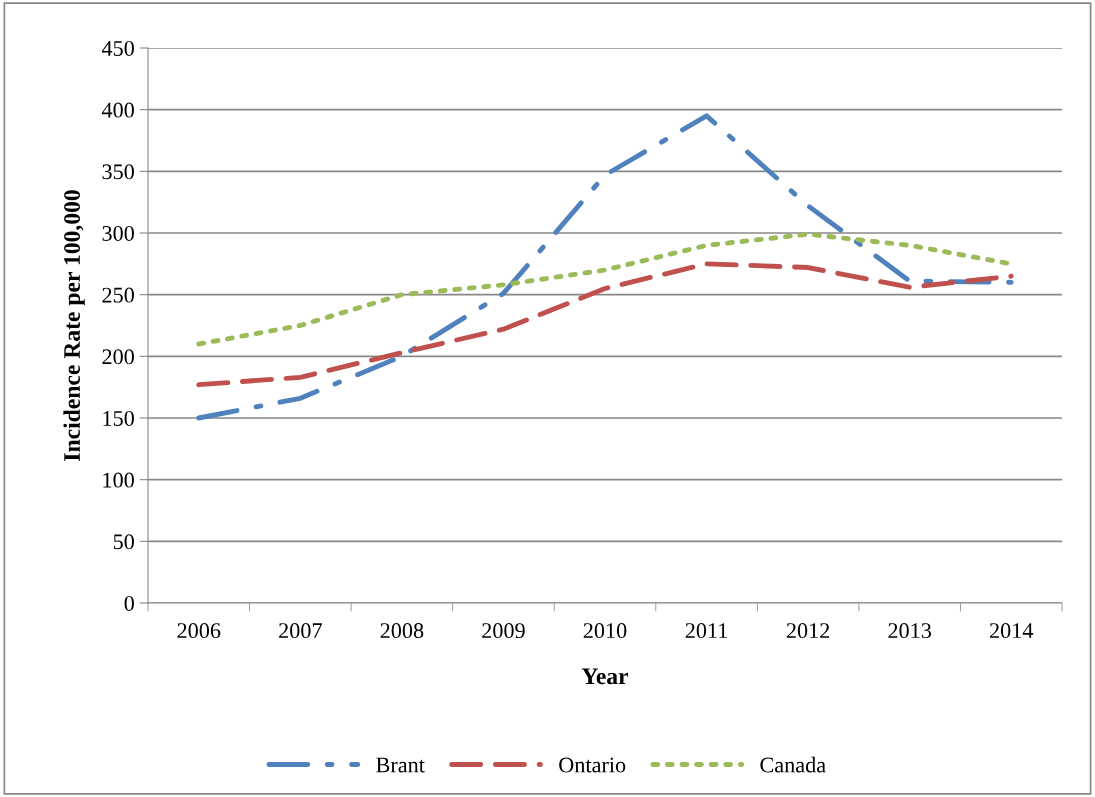  Describe the element at coordinates (400, 765) in the screenshot. I see `legend-label: Brant` at that location.